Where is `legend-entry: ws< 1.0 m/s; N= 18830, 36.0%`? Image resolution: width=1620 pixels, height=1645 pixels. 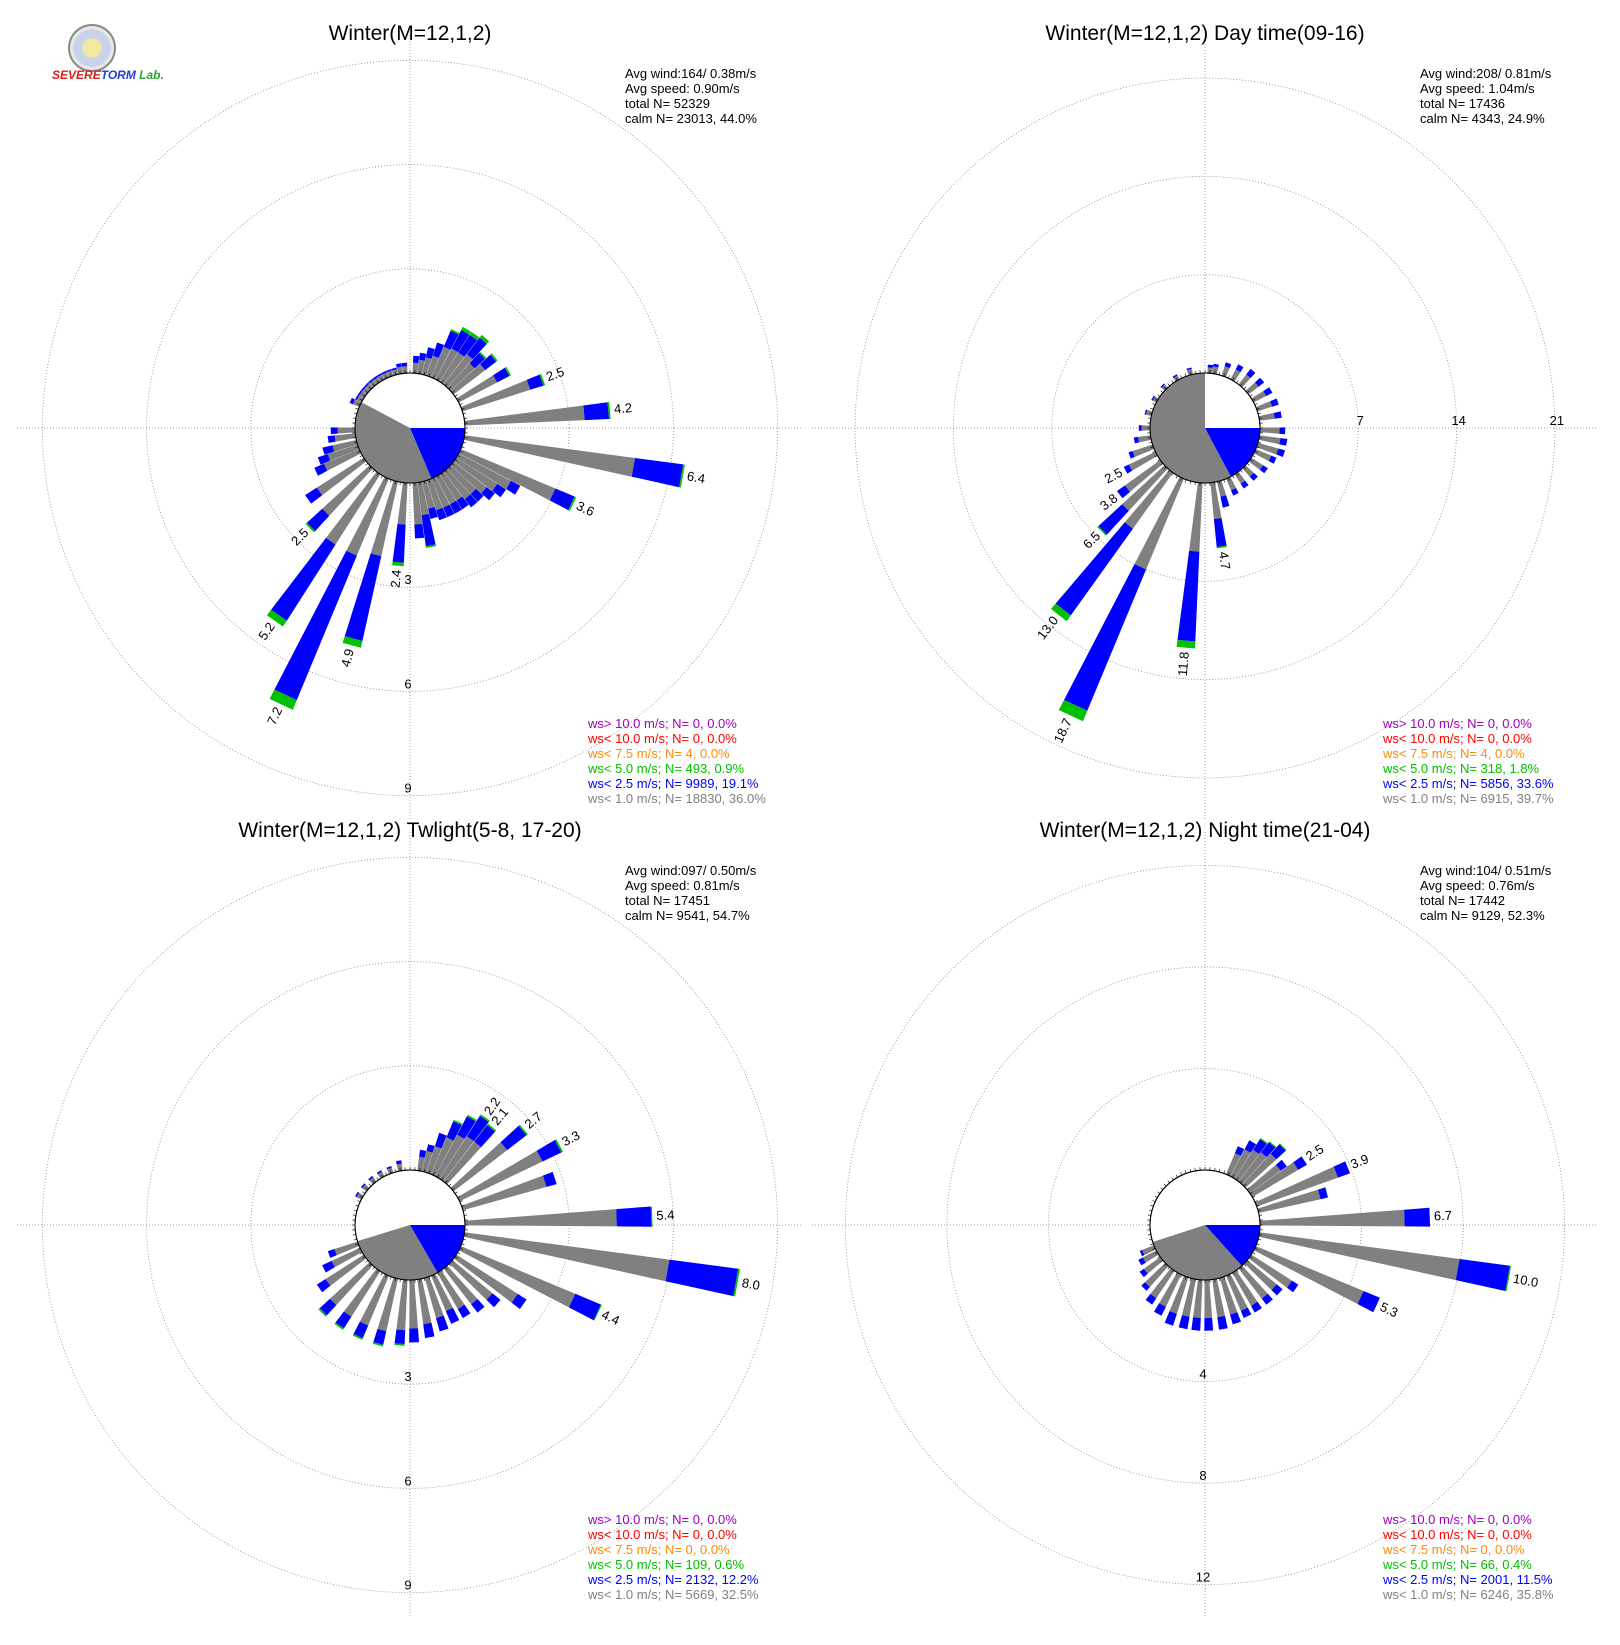 legend-entry: ws< 1.0 m/s; N= 18830, 36.0% is located at coordinates (676, 798).